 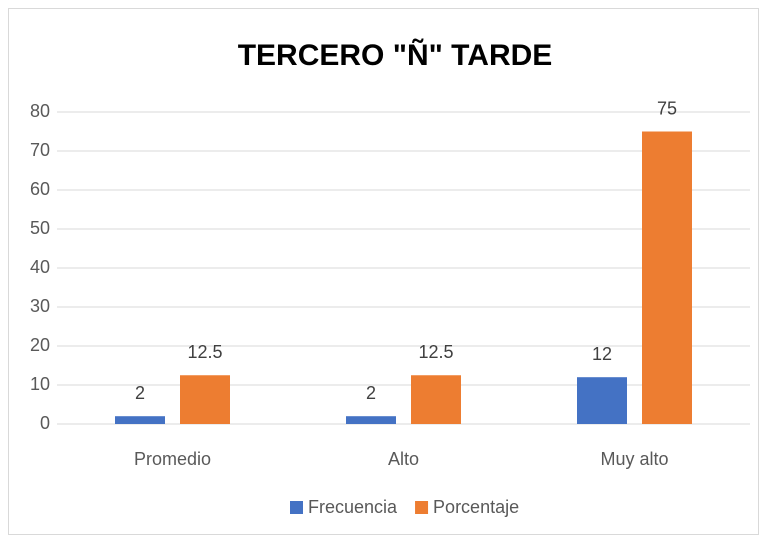 What do you see at coordinates (476, 507) in the screenshot?
I see `legend-label: Porcentaje` at bounding box center [476, 507].